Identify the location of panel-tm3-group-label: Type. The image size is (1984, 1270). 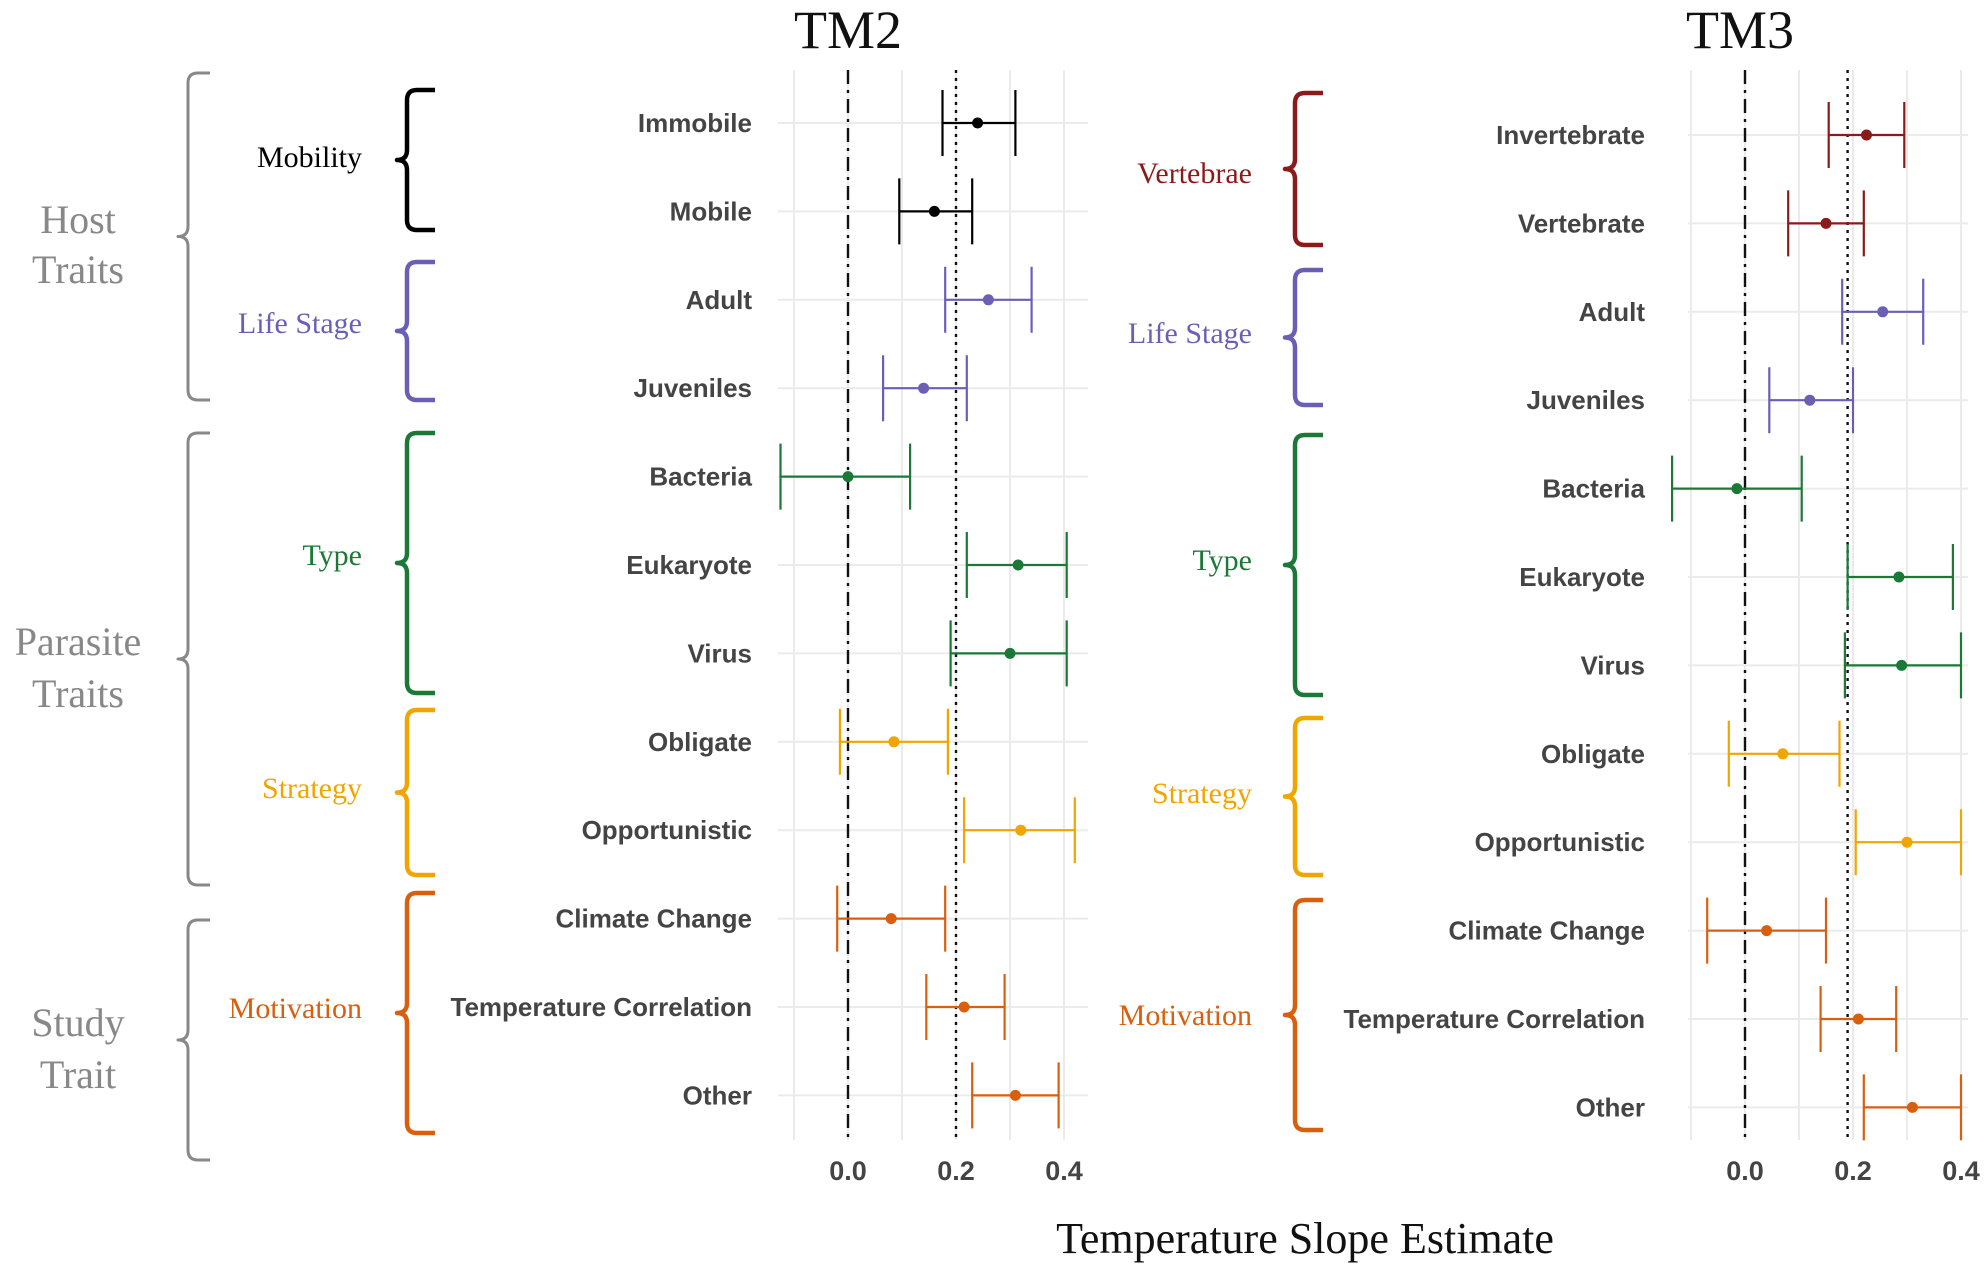
(1222, 560).